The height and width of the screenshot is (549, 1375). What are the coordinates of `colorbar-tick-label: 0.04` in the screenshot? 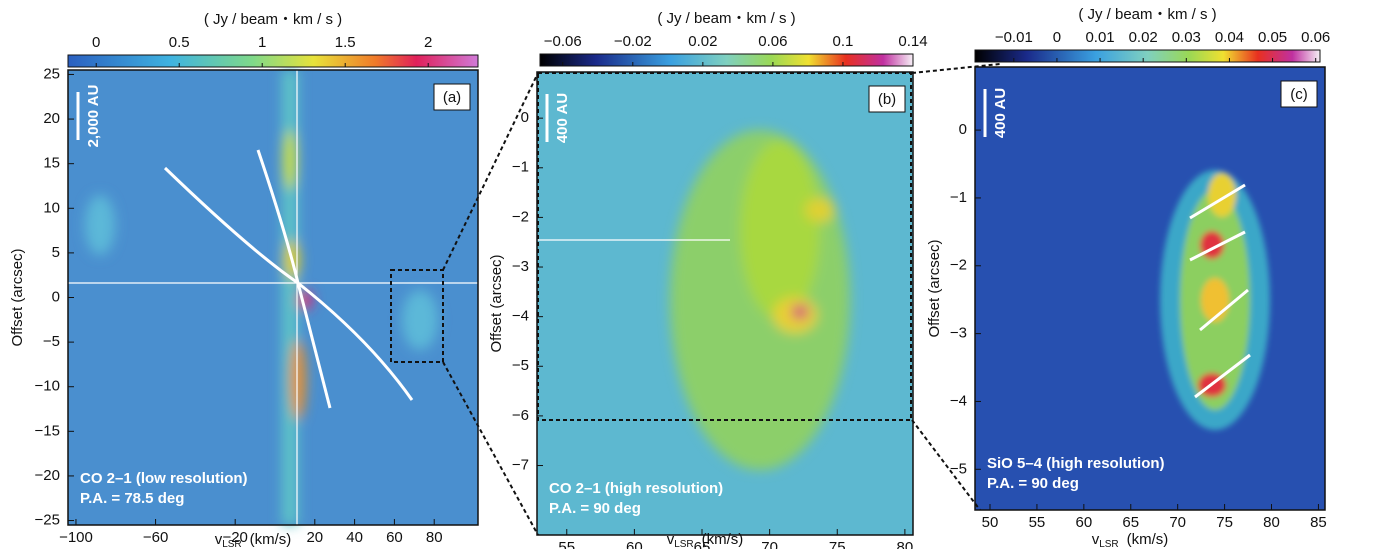 It's located at (1229, 37).